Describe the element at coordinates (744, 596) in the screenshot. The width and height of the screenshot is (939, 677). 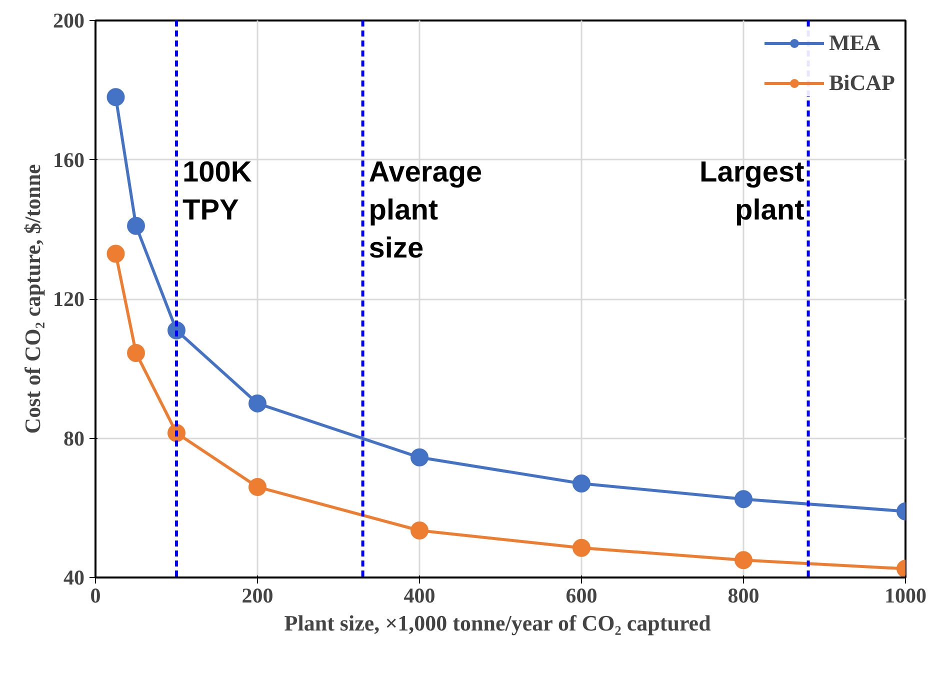
I see `x-tick-label: 800` at that location.